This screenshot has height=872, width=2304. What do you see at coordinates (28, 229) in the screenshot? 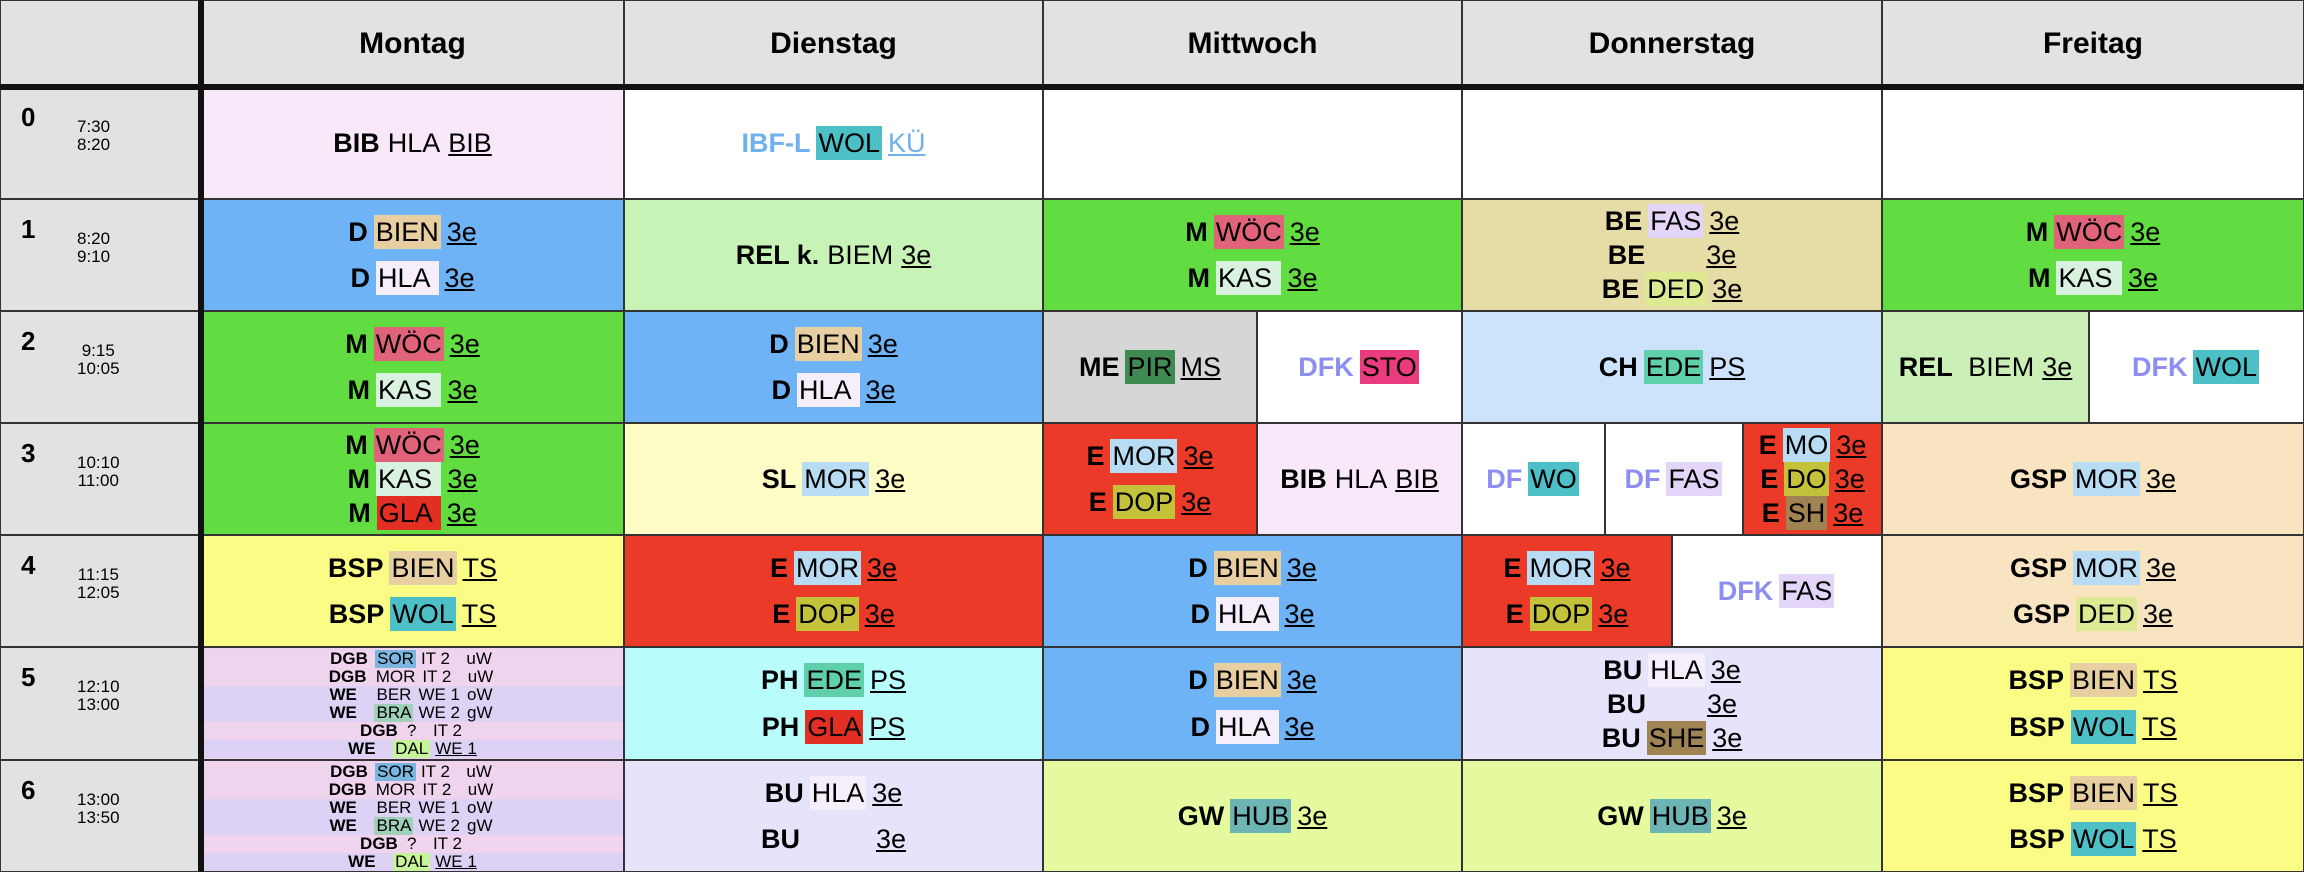
I see `period-number: 1` at bounding box center [28, 229].